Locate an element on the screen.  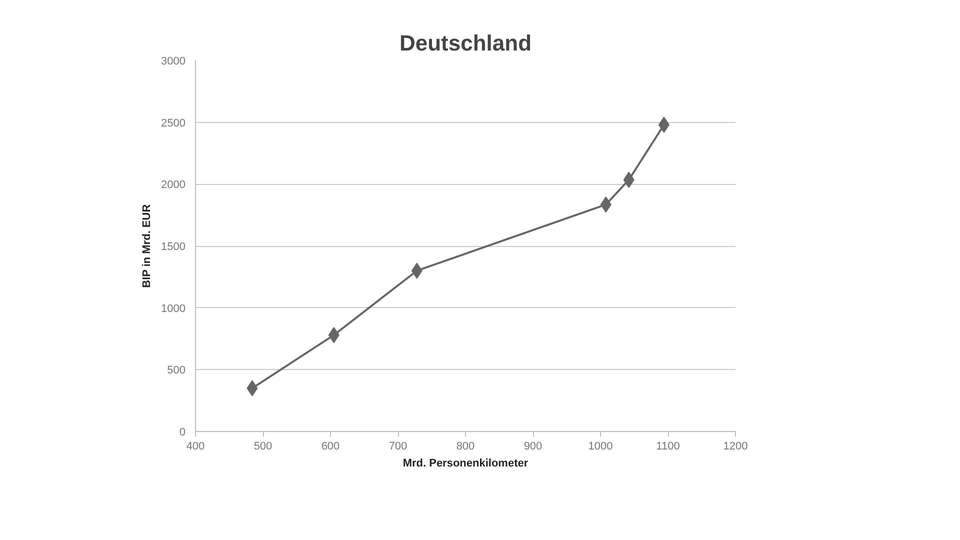
y-axis-title: BIP in Mrd. EUR is located at coordinates (147, 246).